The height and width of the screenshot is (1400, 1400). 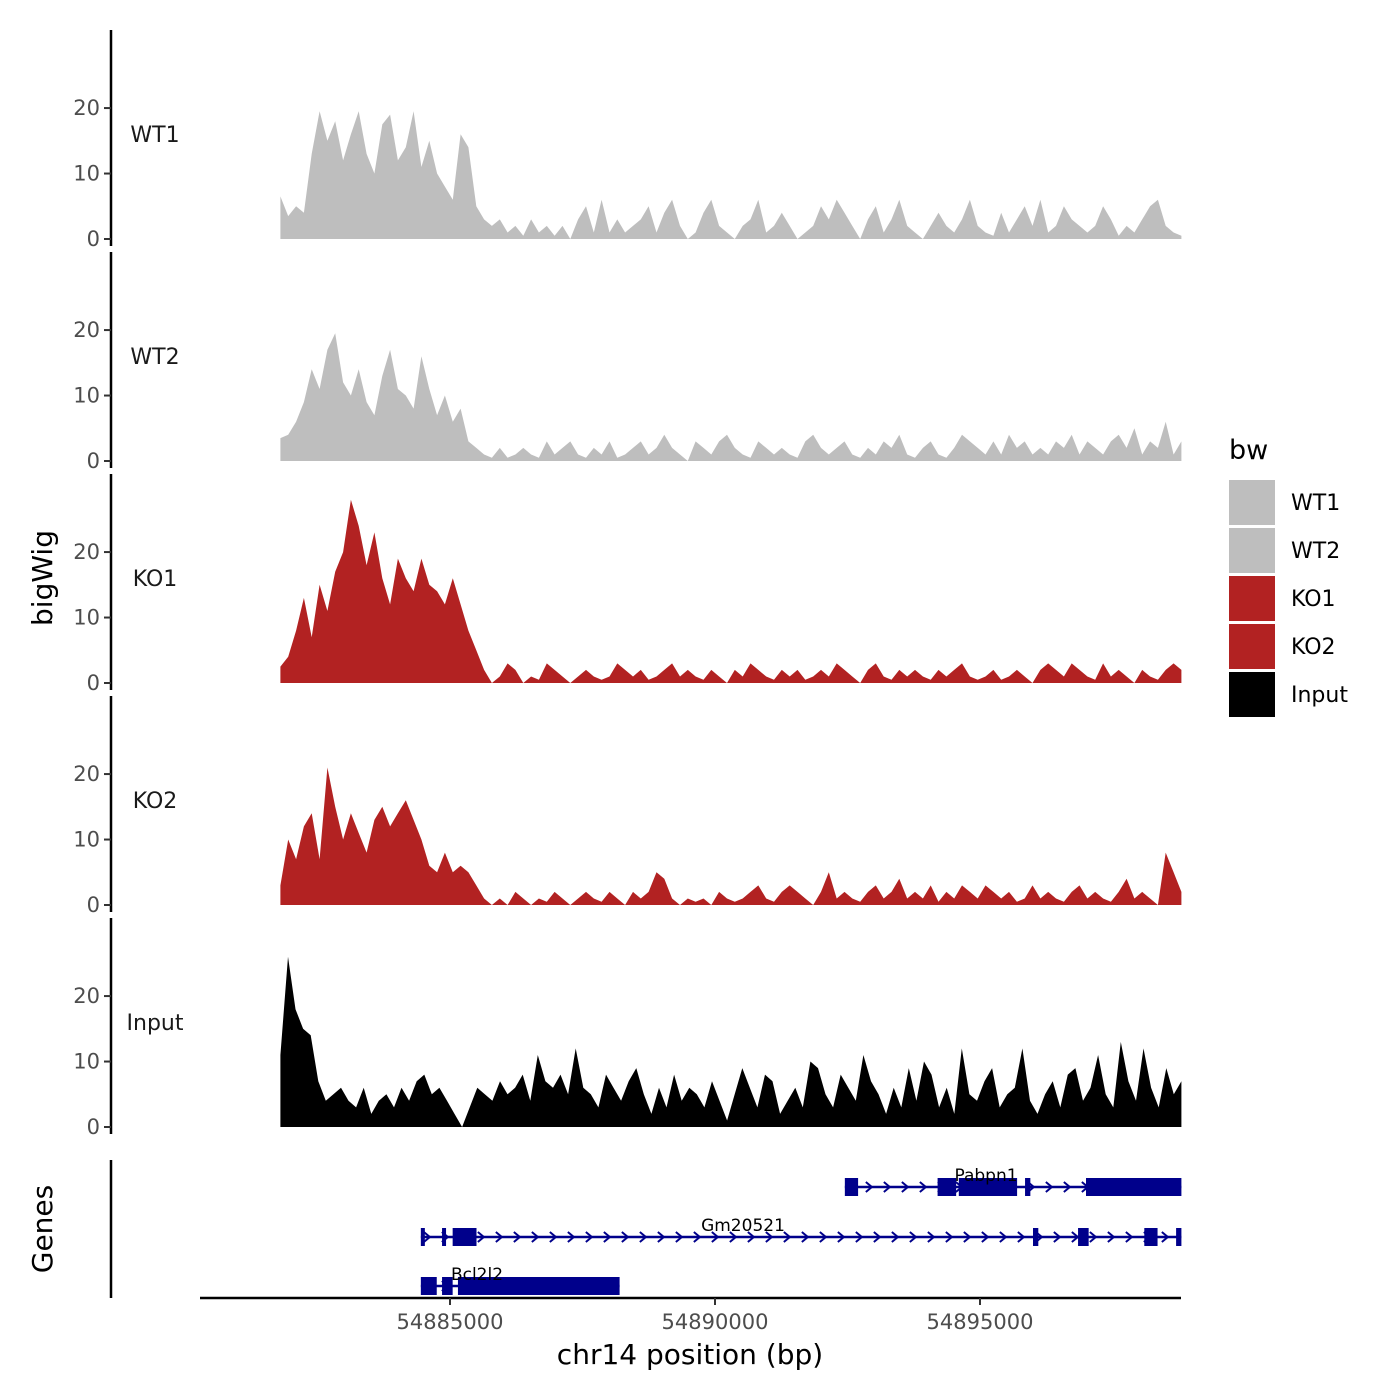 I want to click on gene-bcl2l2: Bcl2l2, so click(x=520, y=1280).